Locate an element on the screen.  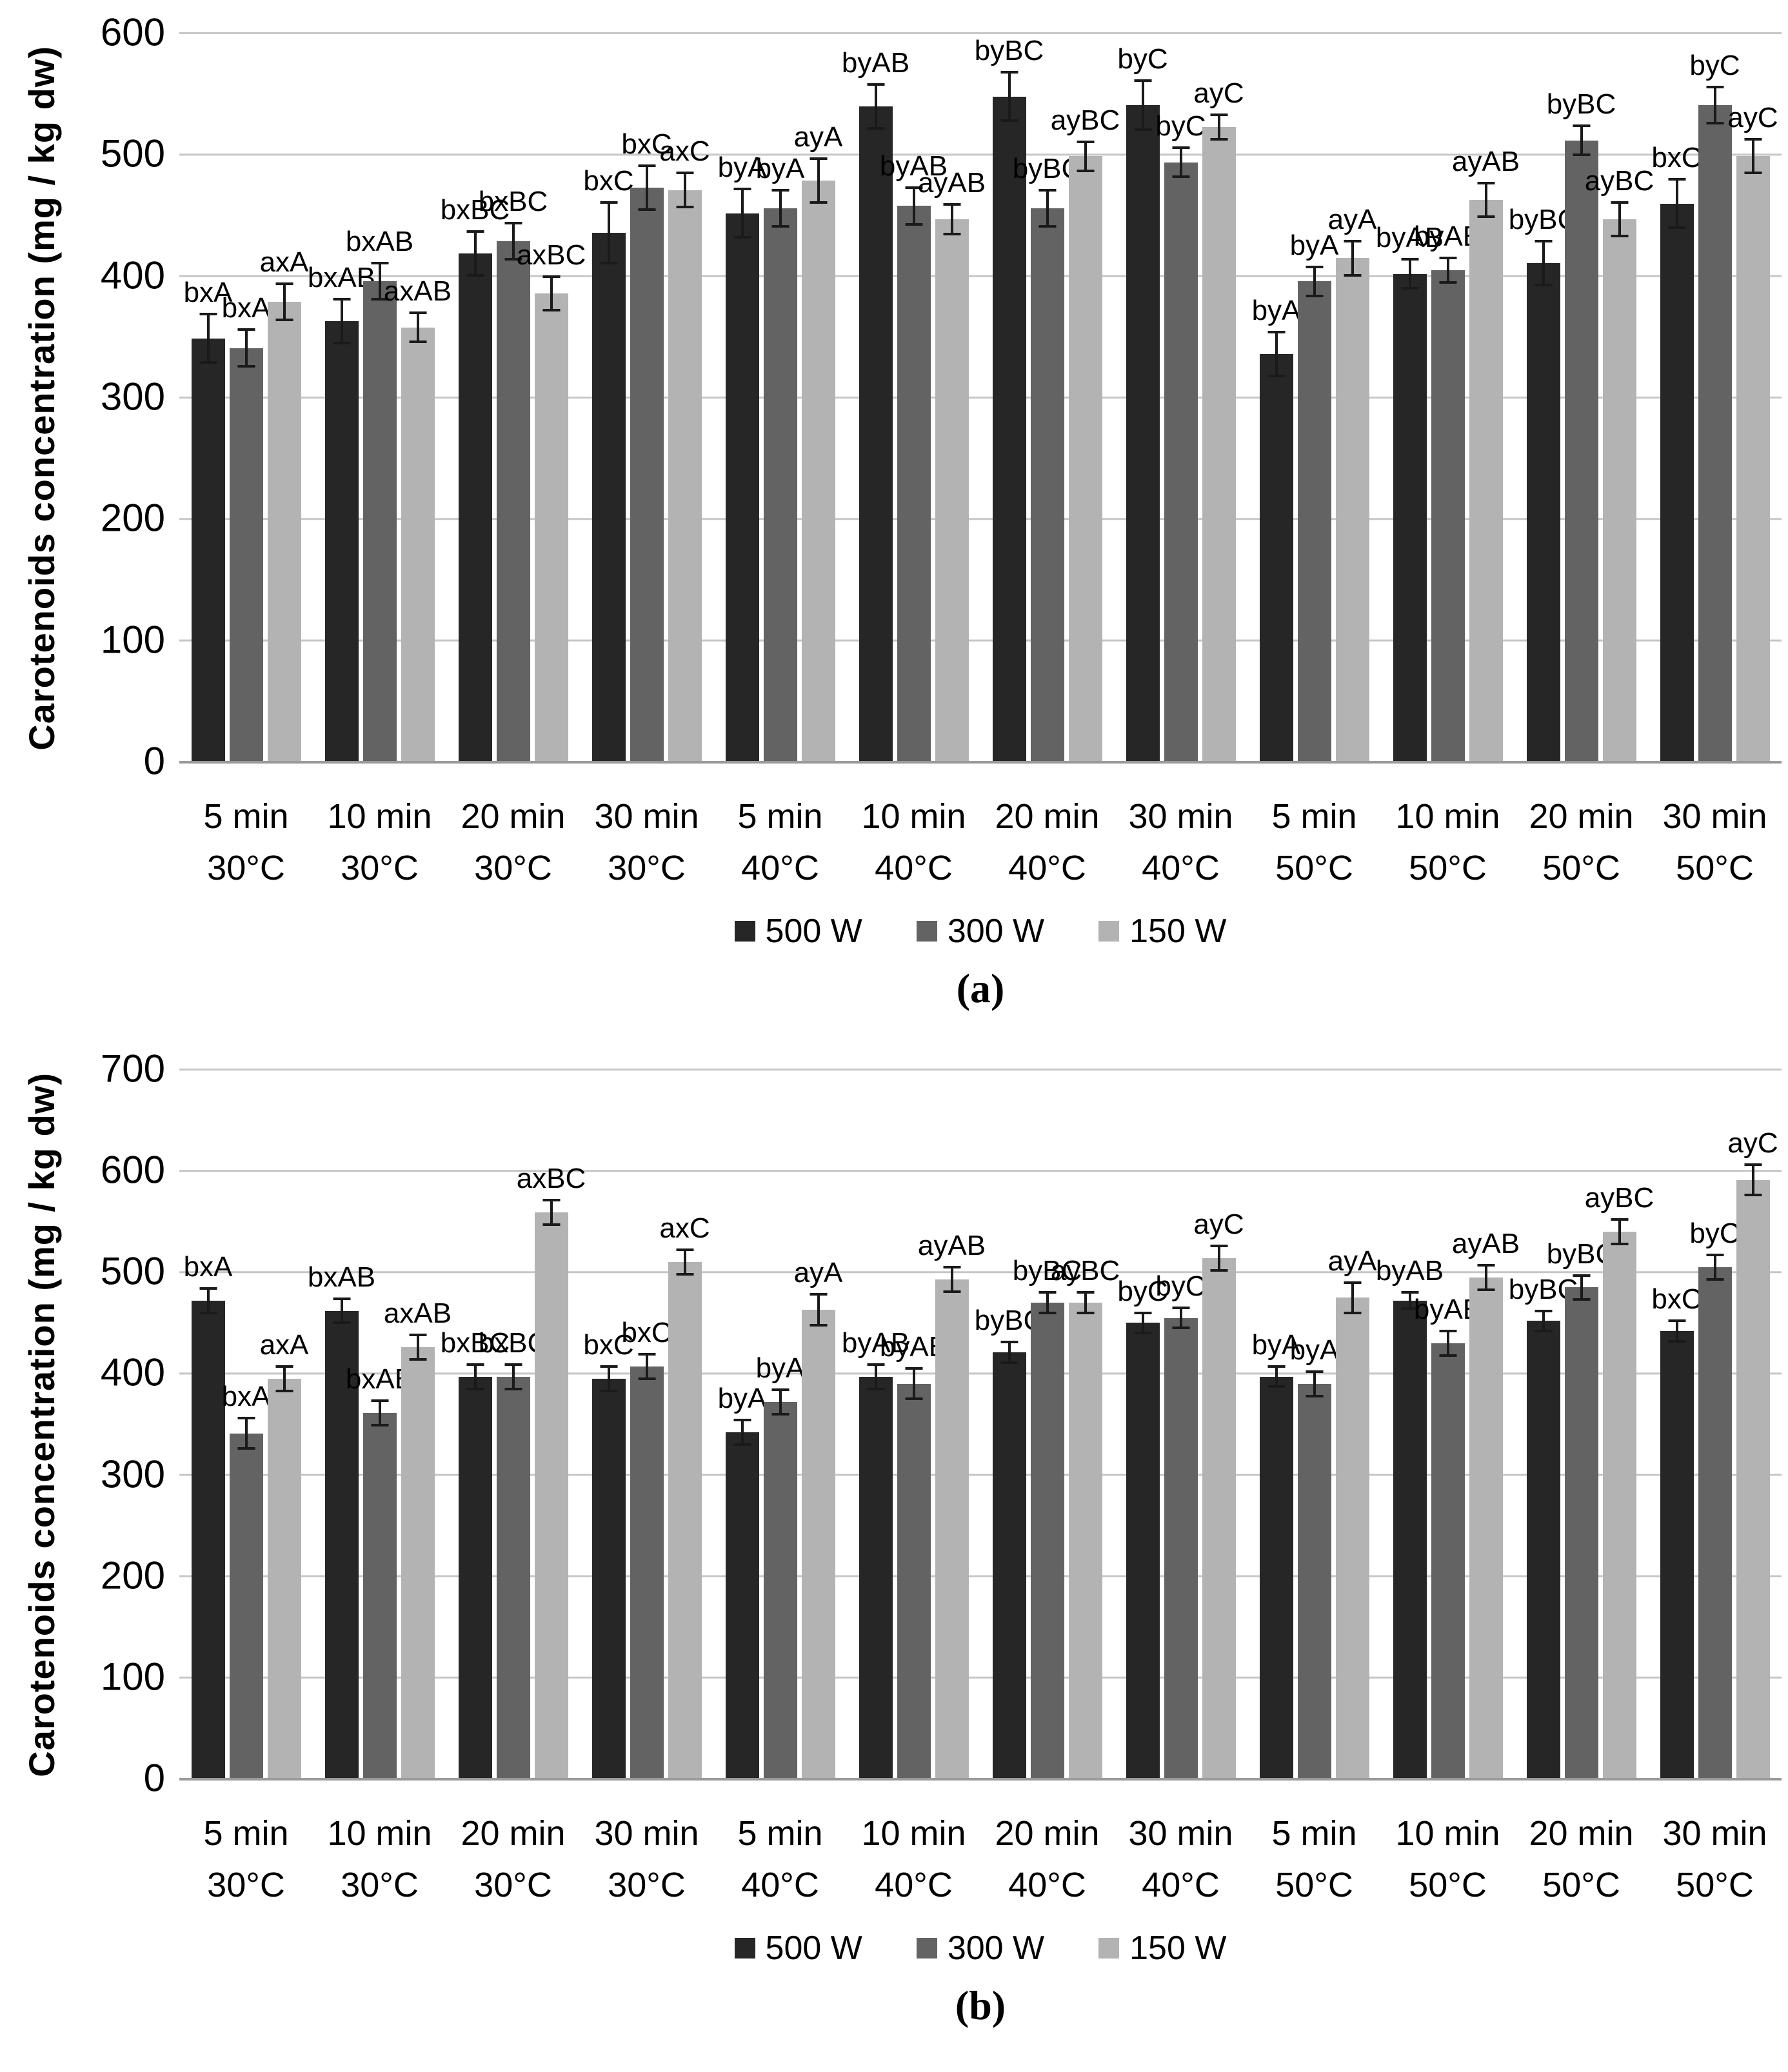
bar-300W-30min50°C: byC is located at coordinates (1715, 405).